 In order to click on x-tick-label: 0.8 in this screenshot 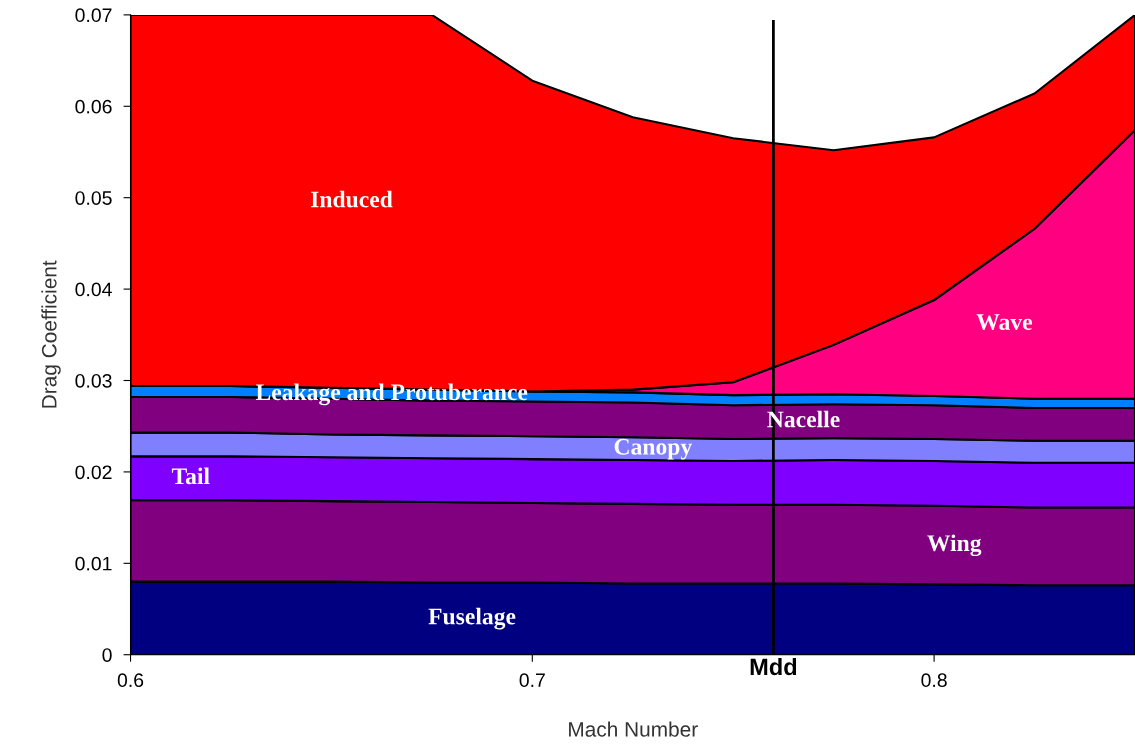, I will do `click(934, 680)`.